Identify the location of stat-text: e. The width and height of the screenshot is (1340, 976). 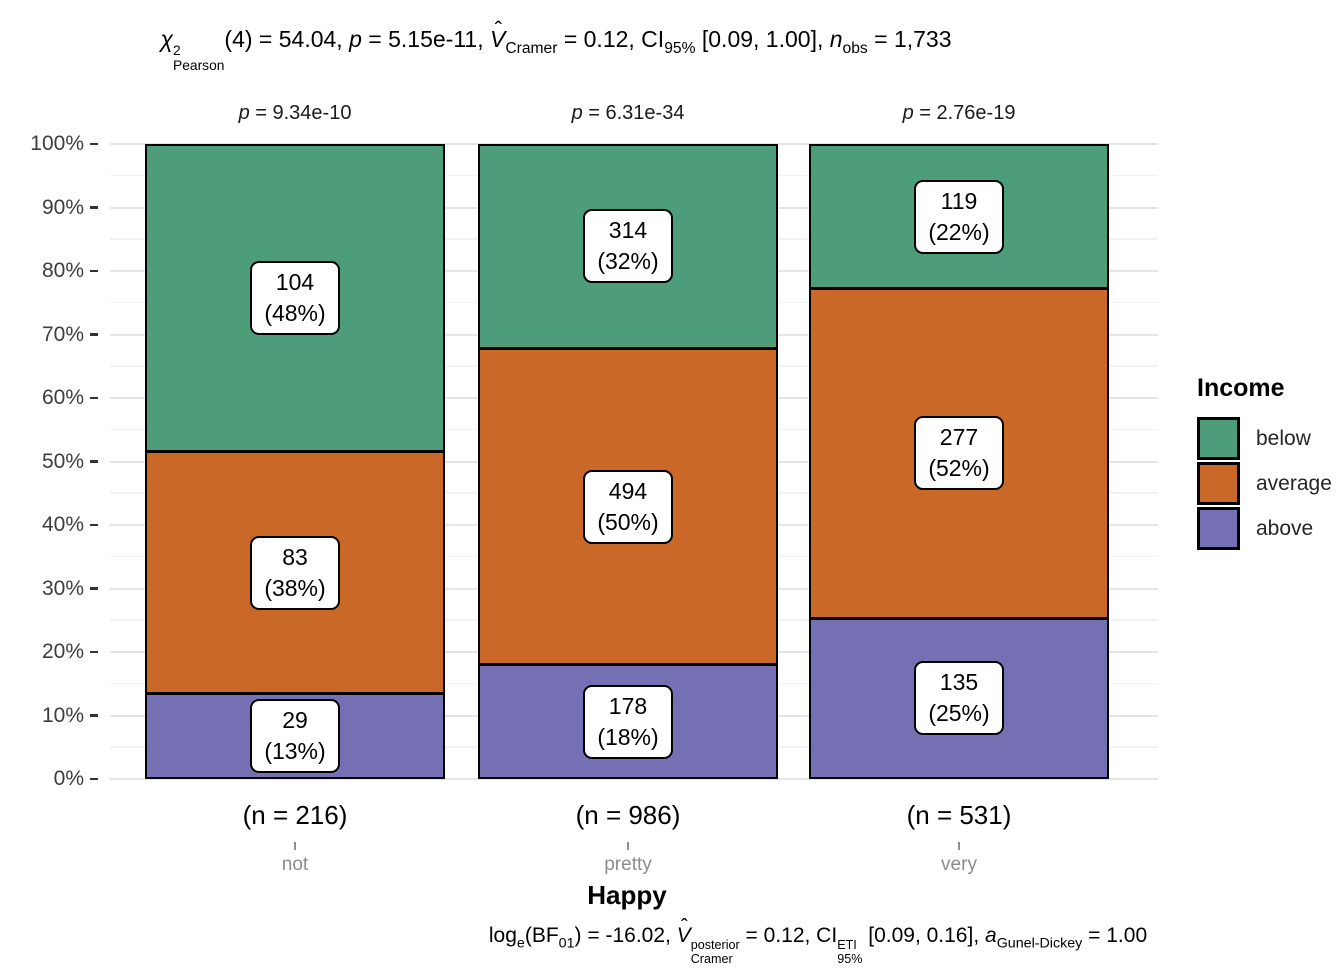
(520, 943).